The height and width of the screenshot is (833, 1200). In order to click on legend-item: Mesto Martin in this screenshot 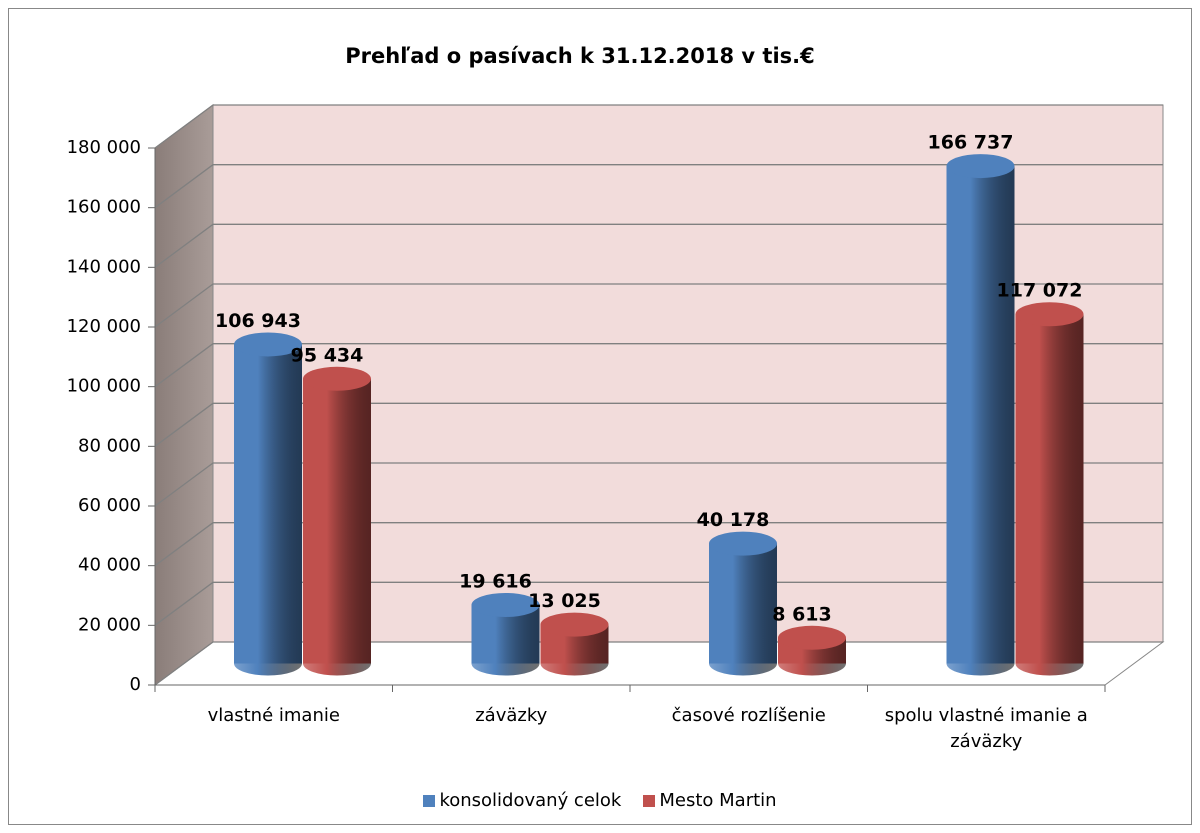, I will do `click(710, 800)`.